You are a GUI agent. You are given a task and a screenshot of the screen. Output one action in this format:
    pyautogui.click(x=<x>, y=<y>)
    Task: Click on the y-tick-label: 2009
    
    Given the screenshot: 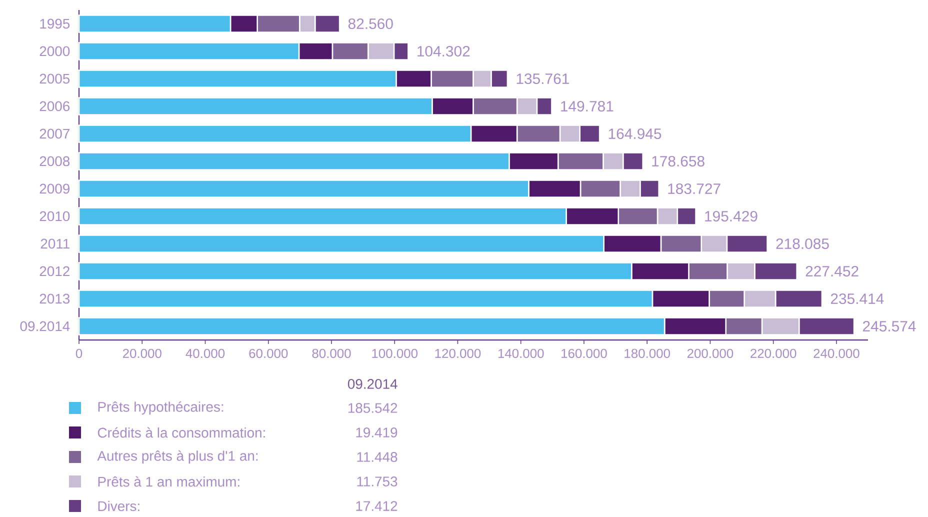 What is the action you would take?
    pyautogui.click(x=55, y=189)
    